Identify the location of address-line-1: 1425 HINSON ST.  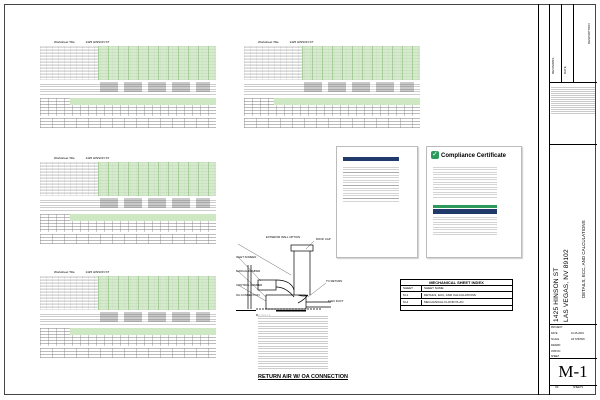
(556, 294).